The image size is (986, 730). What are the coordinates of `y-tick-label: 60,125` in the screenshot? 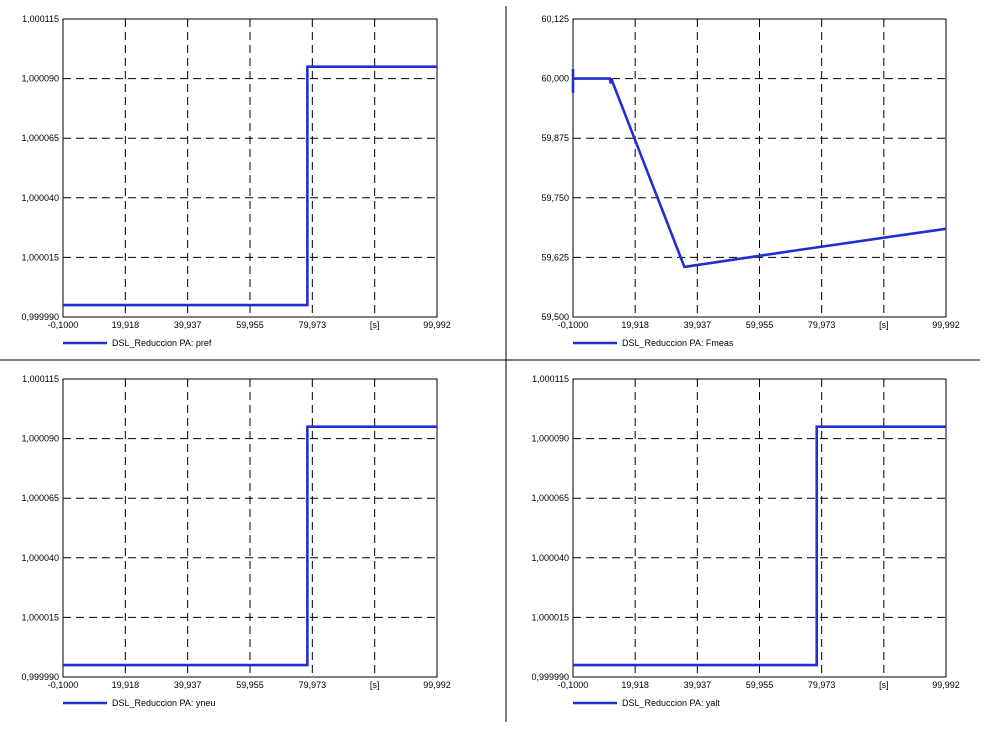 It's located at (555, 19).